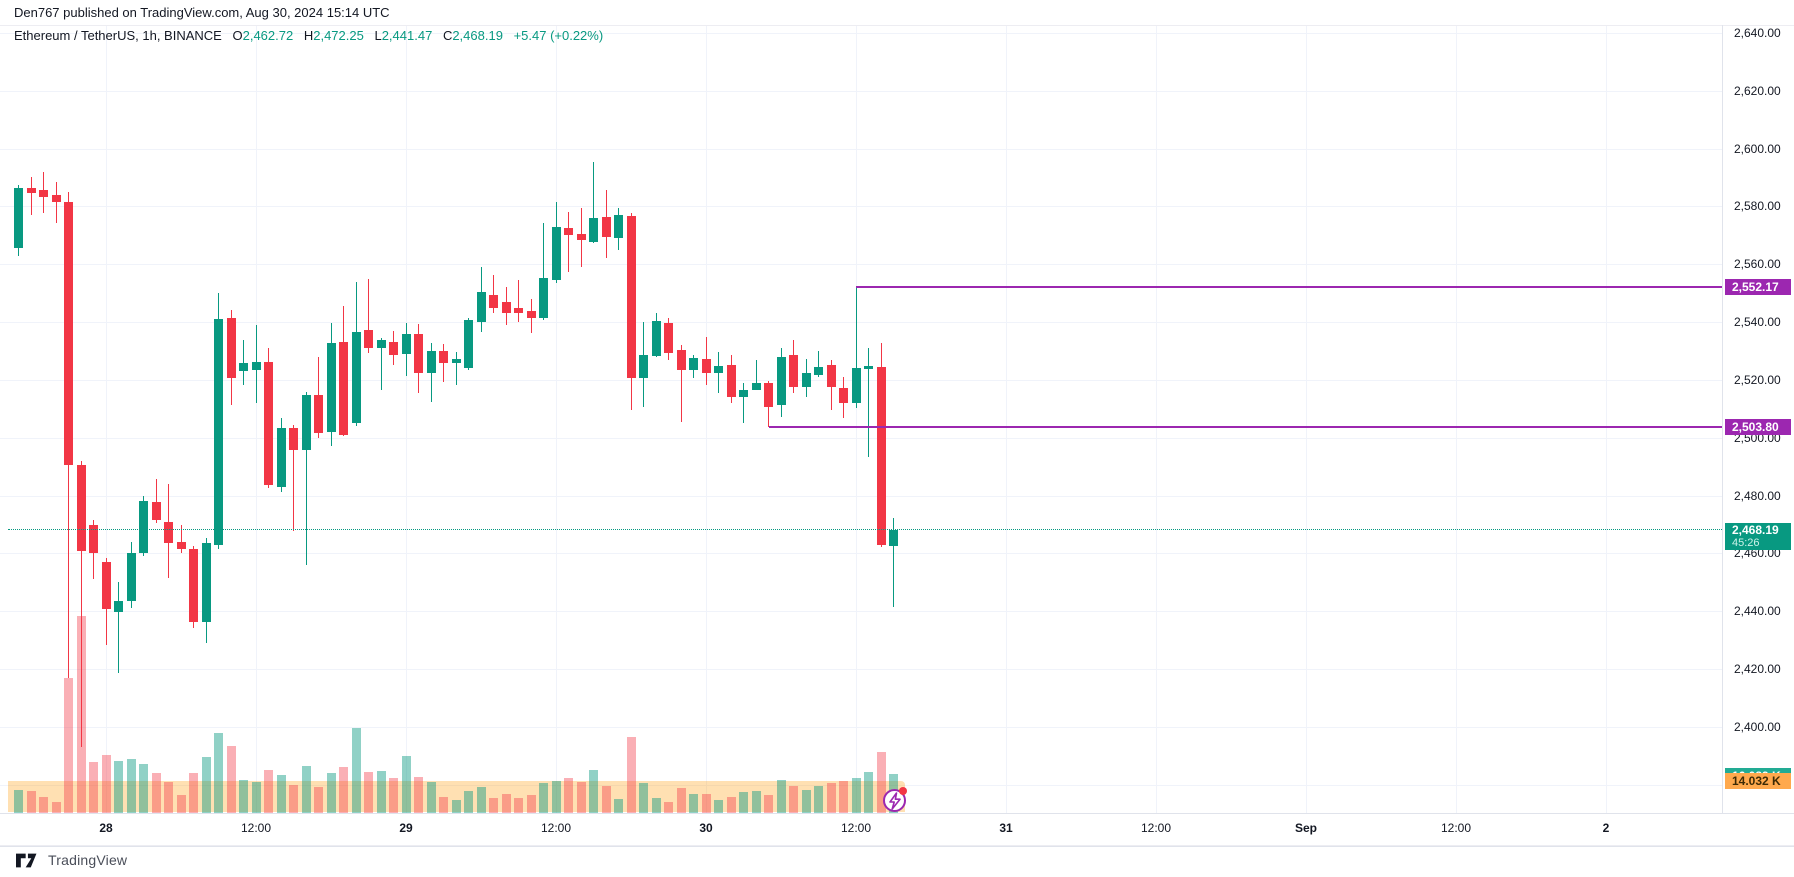 The image size is (1794, 877). Describe the element at coordinates (1006, 828) in the screenshot. I see `time-tick-label: 31` at that location.